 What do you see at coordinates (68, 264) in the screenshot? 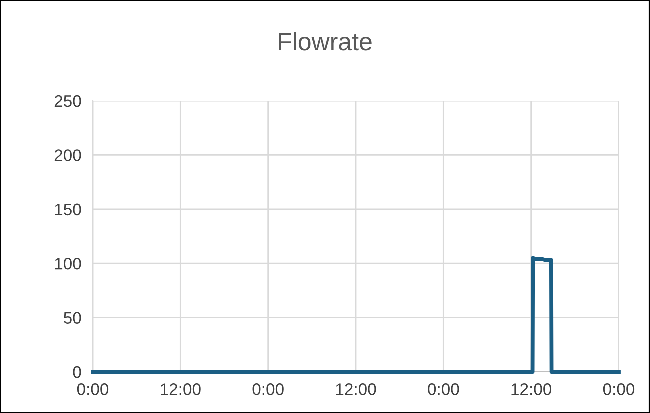
I see `y-tick-label: 100` at bounding box center [68, 264].